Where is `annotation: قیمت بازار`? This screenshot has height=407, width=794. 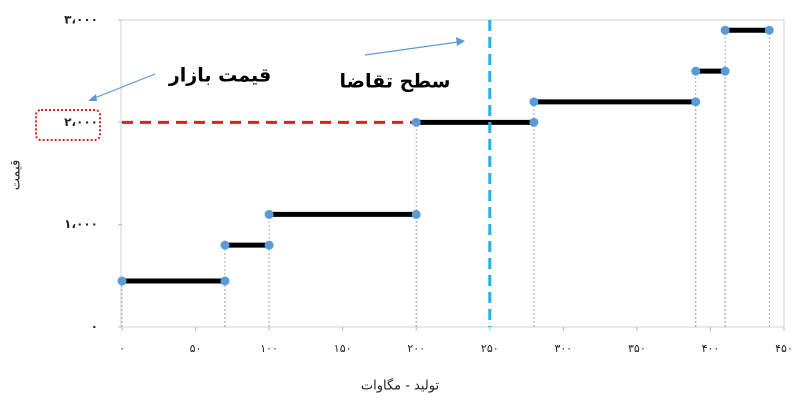
annotation: قیمت بازار is located at coordinates (219, 76).